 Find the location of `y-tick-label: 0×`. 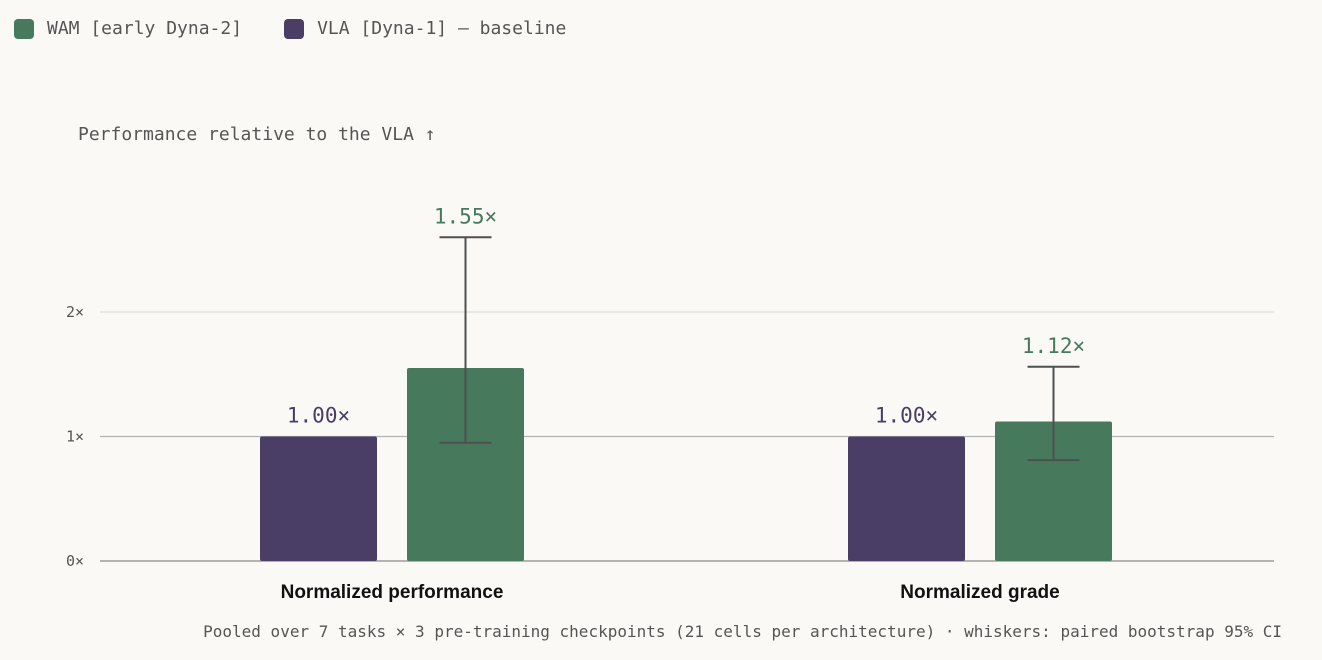

y-tick-label: 0× is located at coordinates (75, 561).